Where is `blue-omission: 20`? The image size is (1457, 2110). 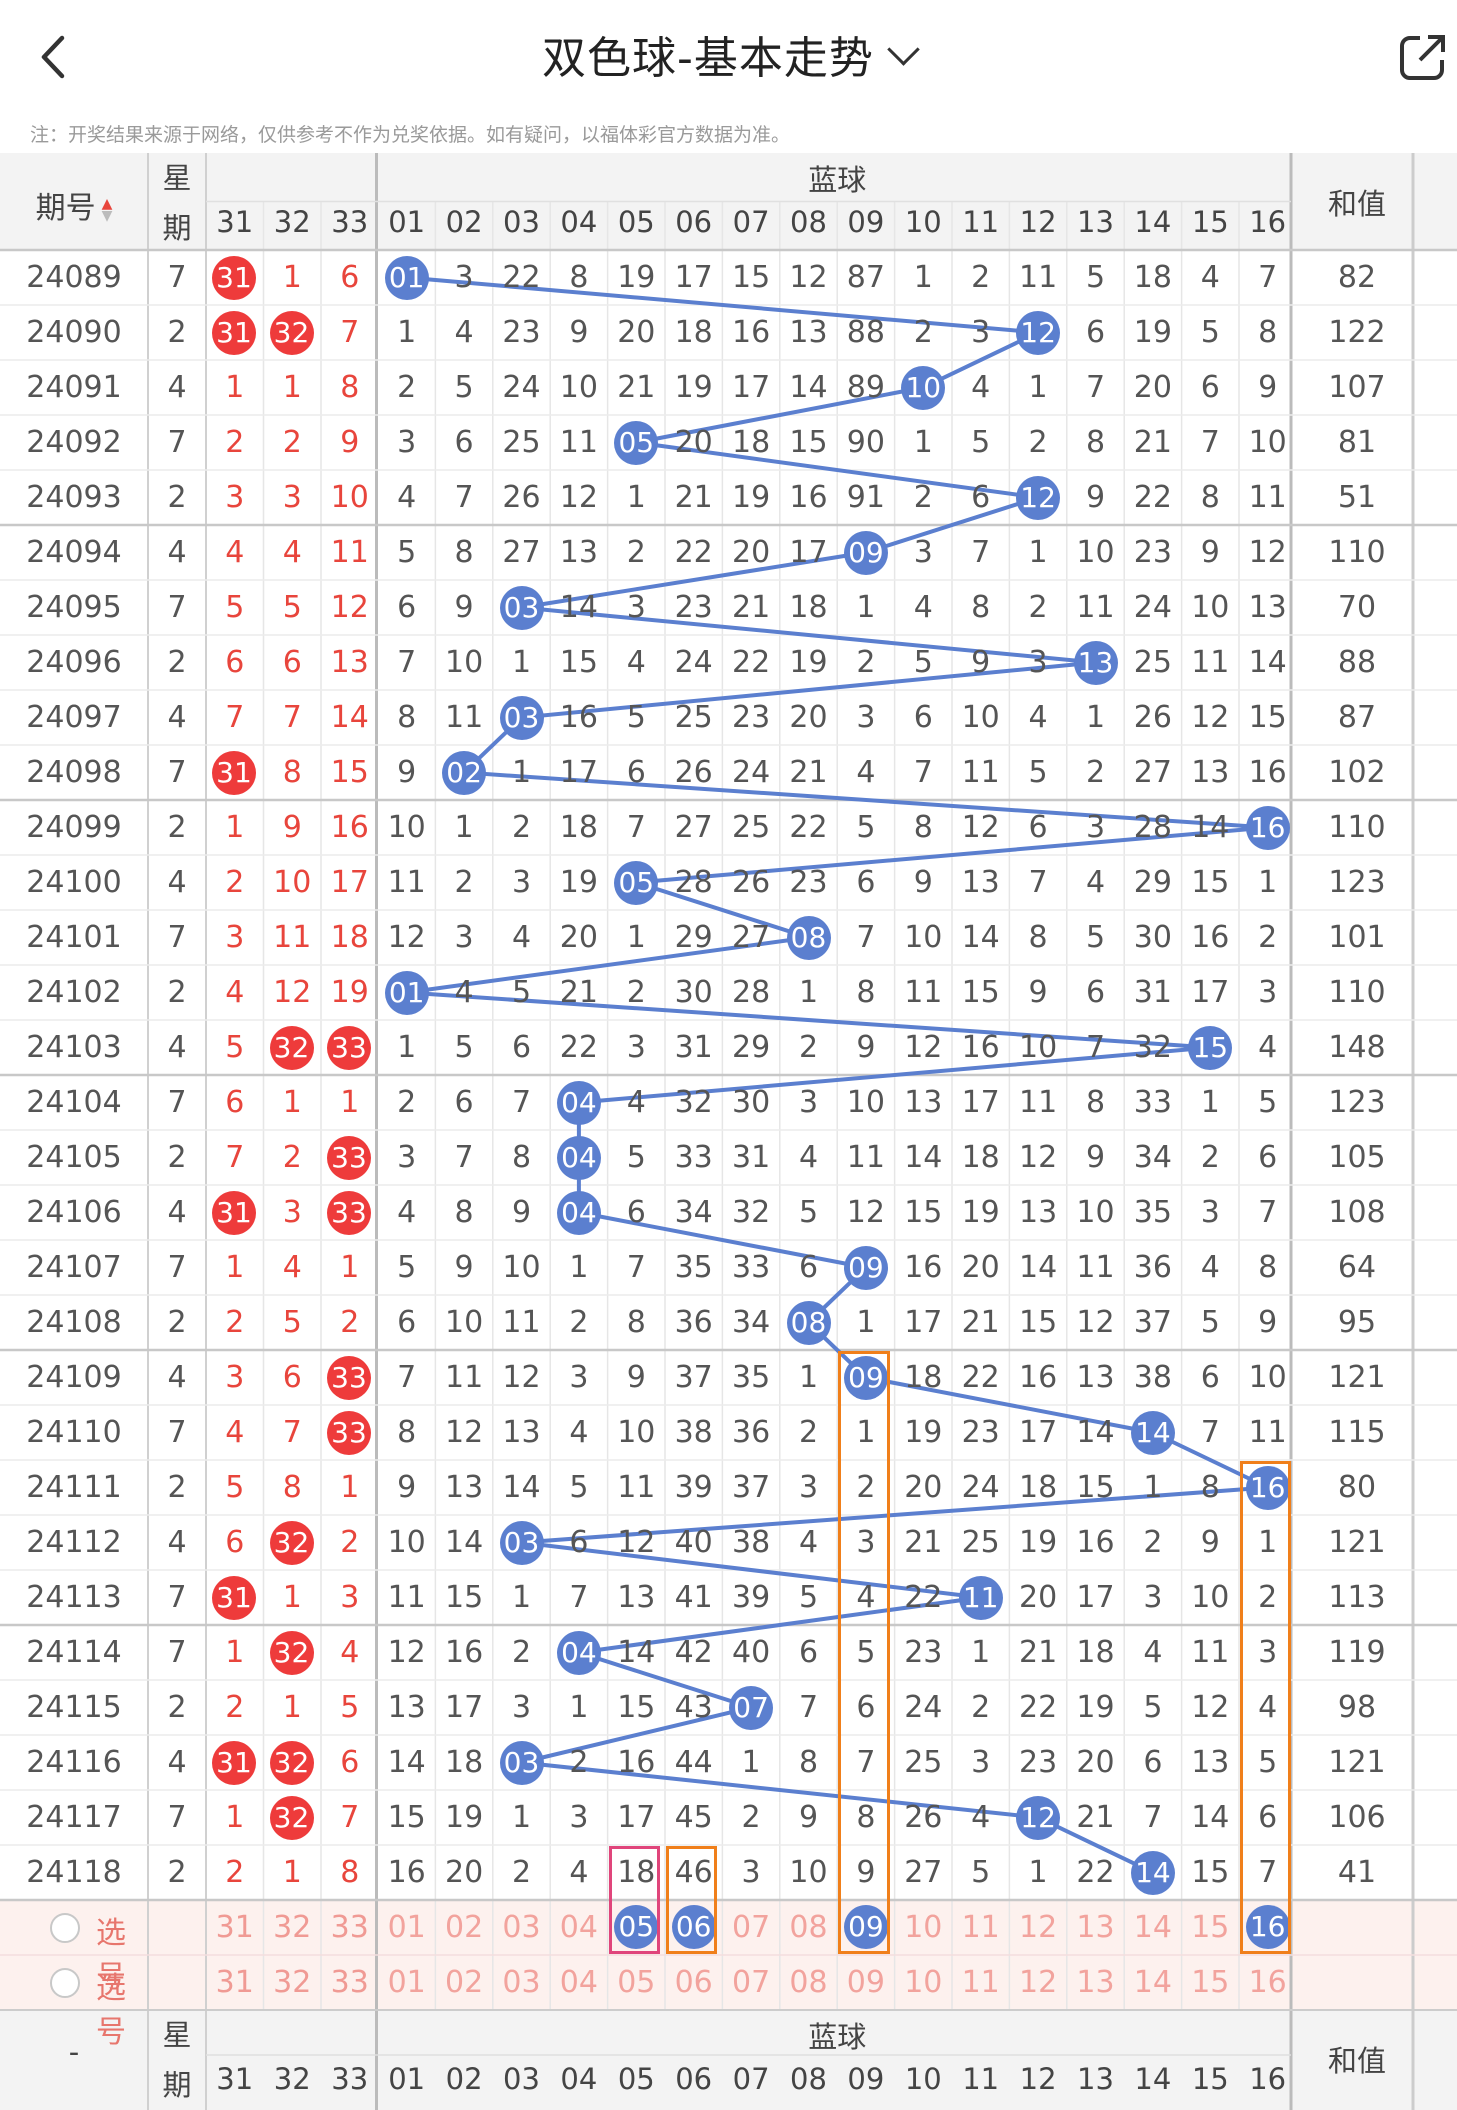
blue-omission: 20 is located at coordinates (1152, 387).